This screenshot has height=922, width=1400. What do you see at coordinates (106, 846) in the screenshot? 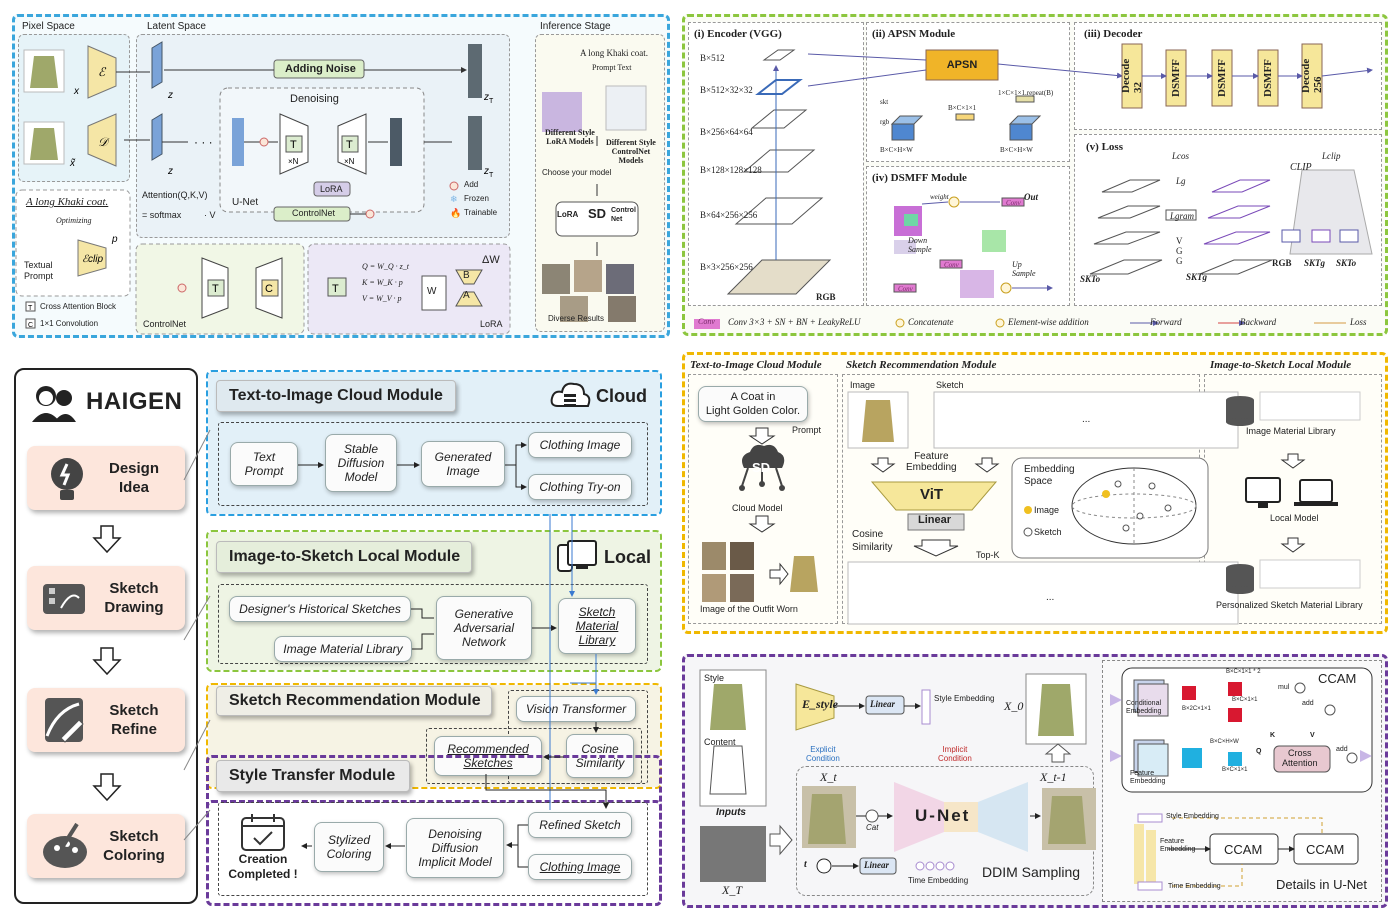
I see `step-sketch-coloring: Sketch Coloring` at bounding box center [106, 846].